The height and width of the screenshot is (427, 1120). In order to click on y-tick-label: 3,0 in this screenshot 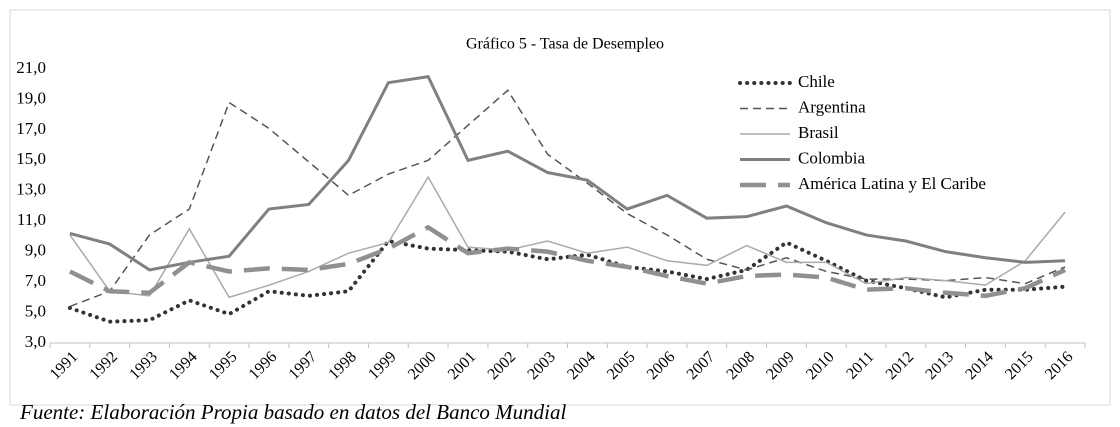, I will do `click(35, 341)`.